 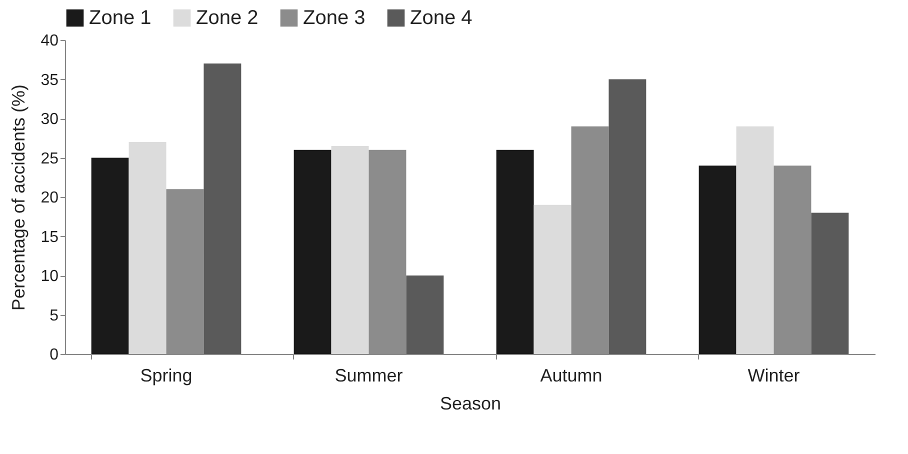 I want to click on x-tick-label: Spring, so click(x=166, y=376).